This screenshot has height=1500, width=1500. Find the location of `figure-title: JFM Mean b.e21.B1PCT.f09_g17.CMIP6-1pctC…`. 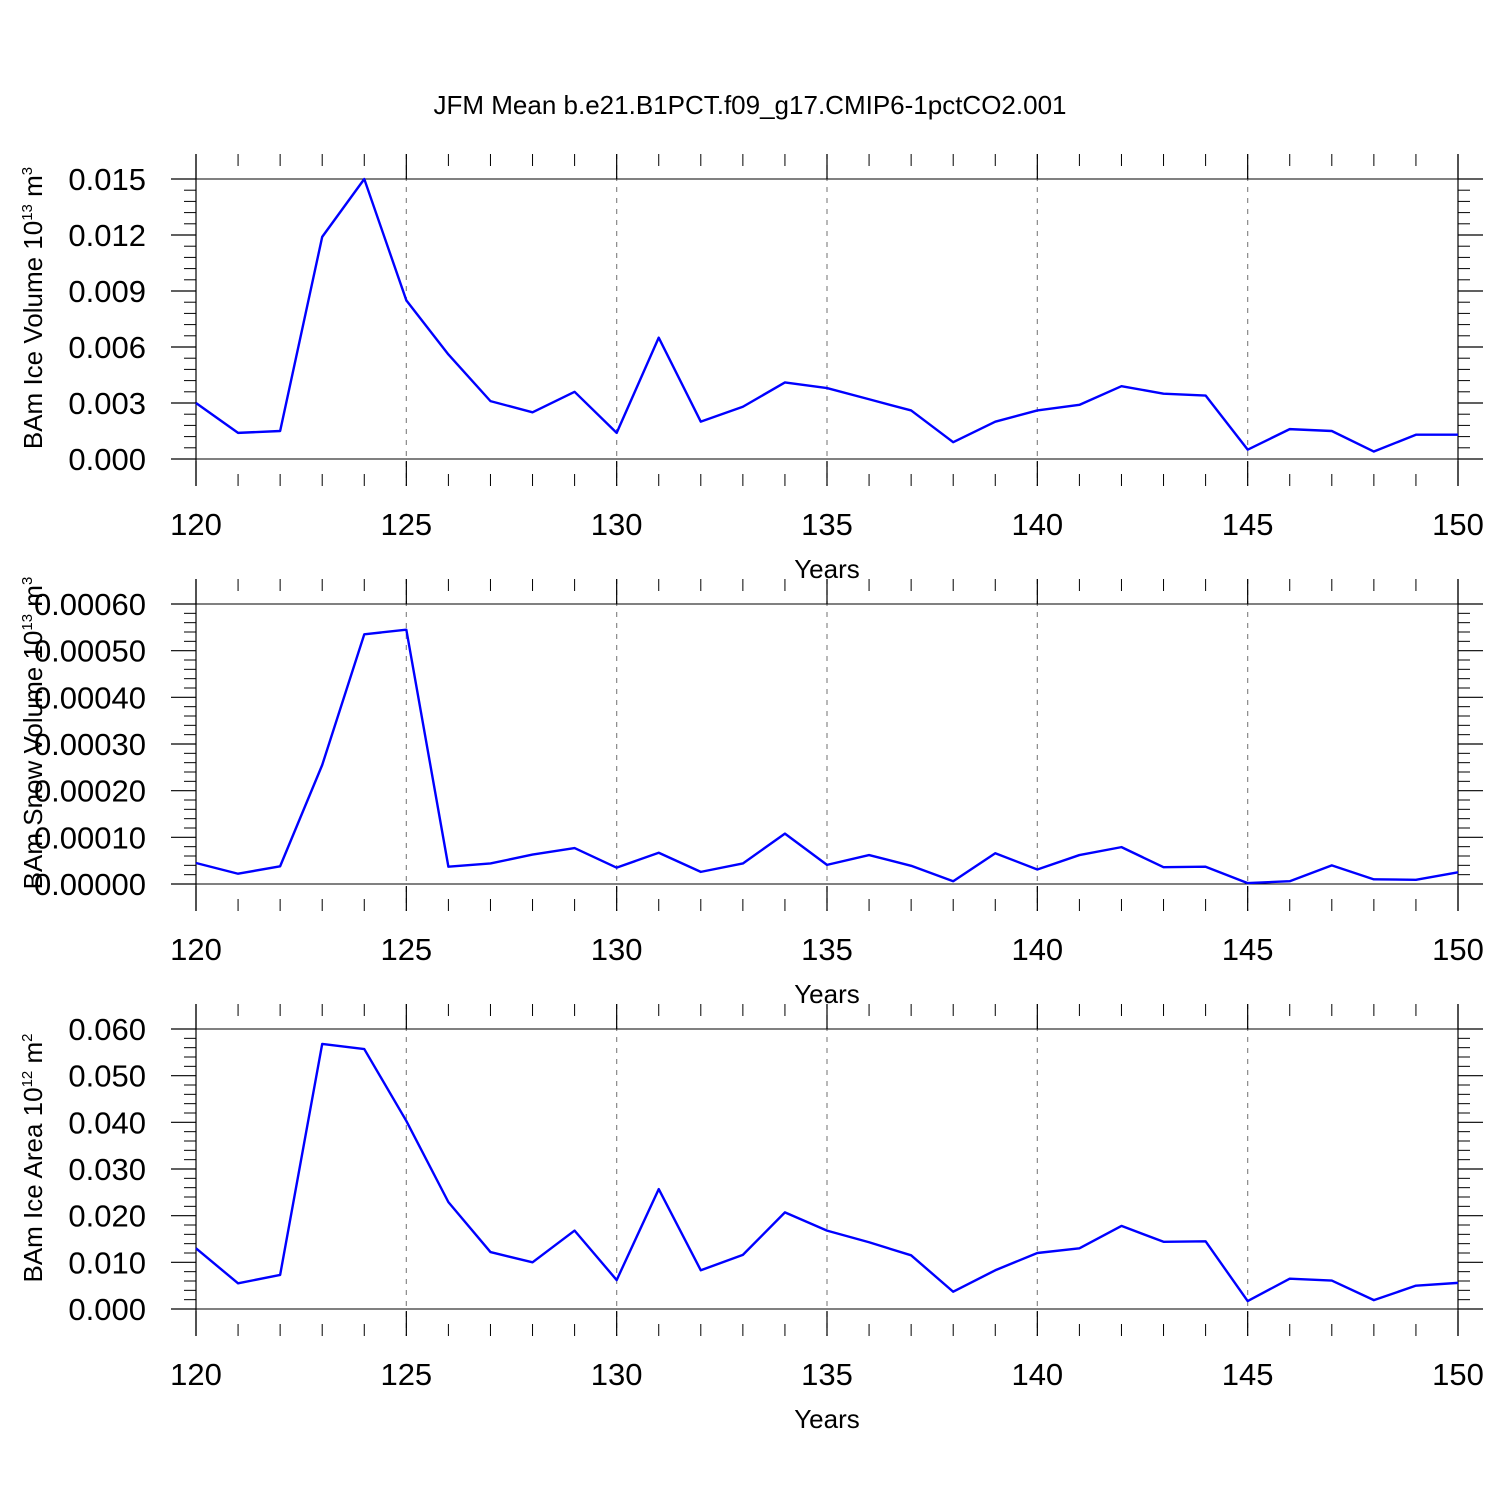

figure-title: JFM Mean b.e21.B1PCT.f09_g17.CMIP6-1pctC… is located at coordinates (750, 105).